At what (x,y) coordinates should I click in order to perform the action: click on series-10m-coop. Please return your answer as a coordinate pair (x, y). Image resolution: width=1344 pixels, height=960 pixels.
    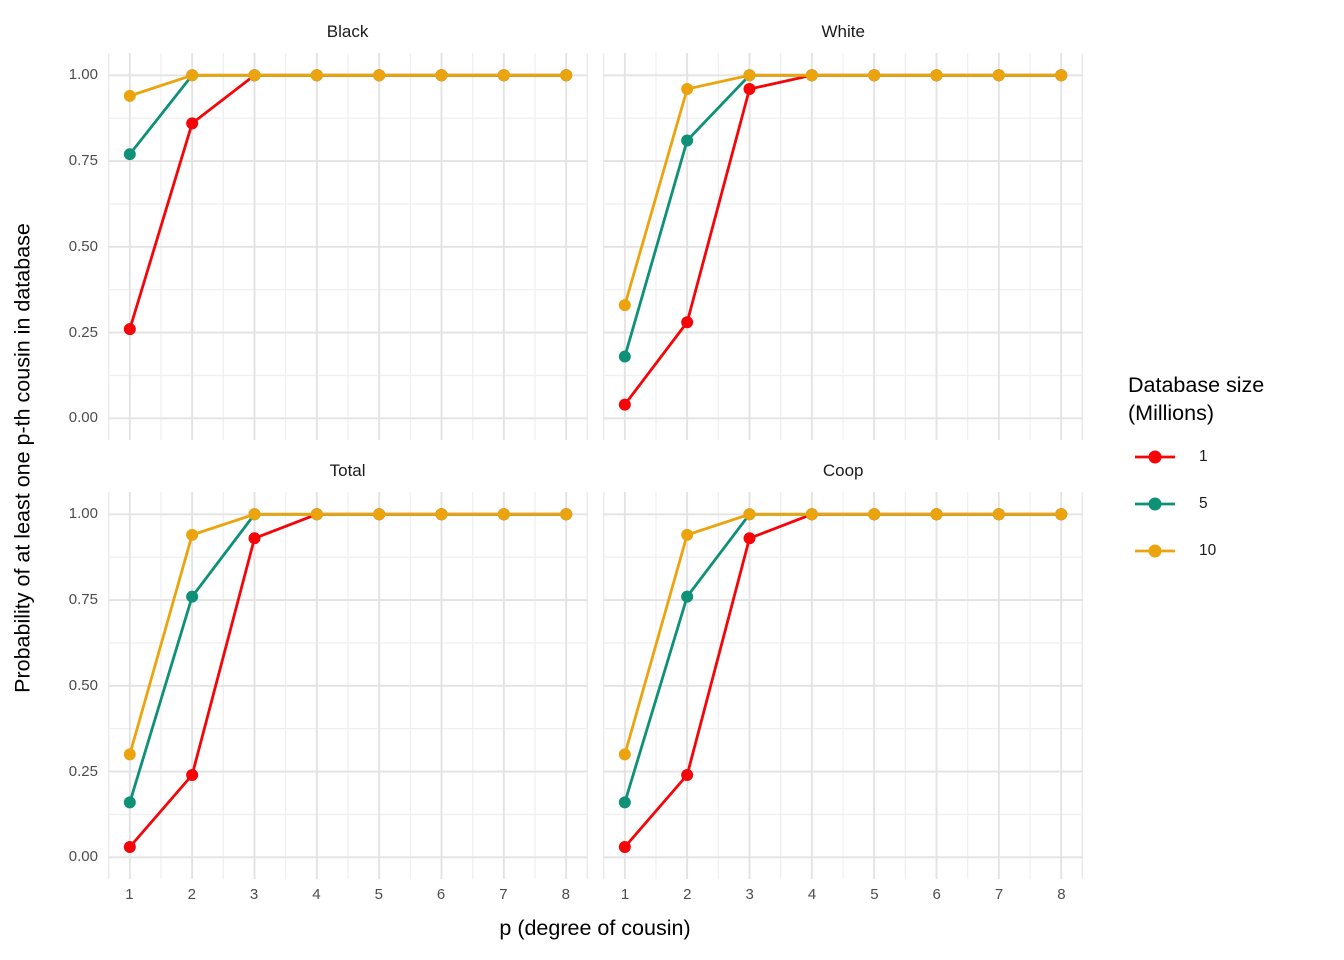
    Looking at the image, I should click on (843, 634).